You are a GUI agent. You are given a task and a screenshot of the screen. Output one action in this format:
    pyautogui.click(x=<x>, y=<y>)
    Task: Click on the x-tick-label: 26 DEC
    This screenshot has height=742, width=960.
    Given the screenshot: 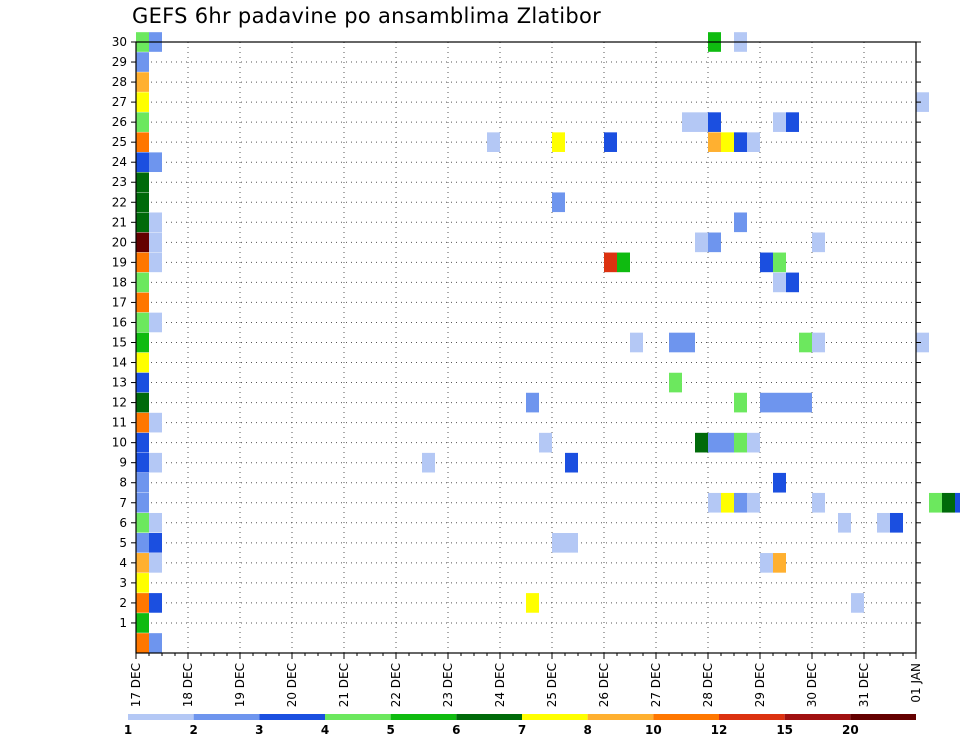 What is the action you would take?
    pyautogui.click(x=604, y=685)
    